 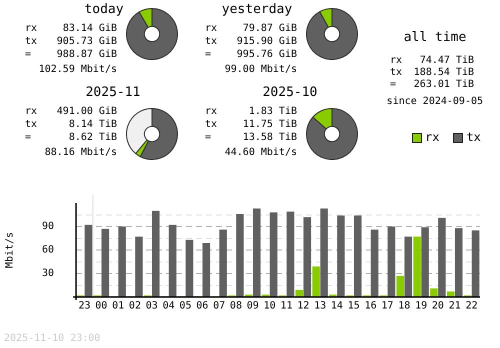 I want to click on text: = 13.58 TiB, so click(x=251, y=137).